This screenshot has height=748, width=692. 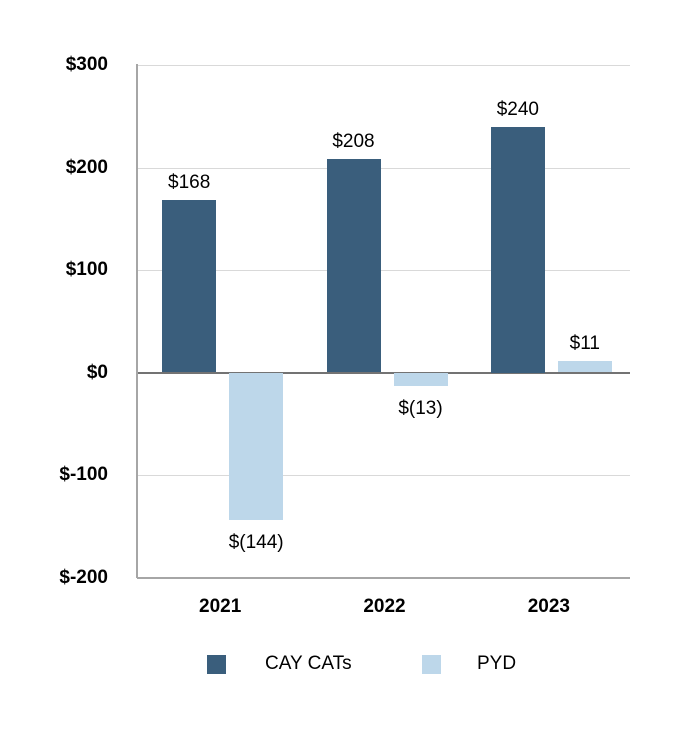 What do you see at coordinates (86, 167) in the screenshot?
I see `y-tick-label: $200` at bounding box center [86, 167].